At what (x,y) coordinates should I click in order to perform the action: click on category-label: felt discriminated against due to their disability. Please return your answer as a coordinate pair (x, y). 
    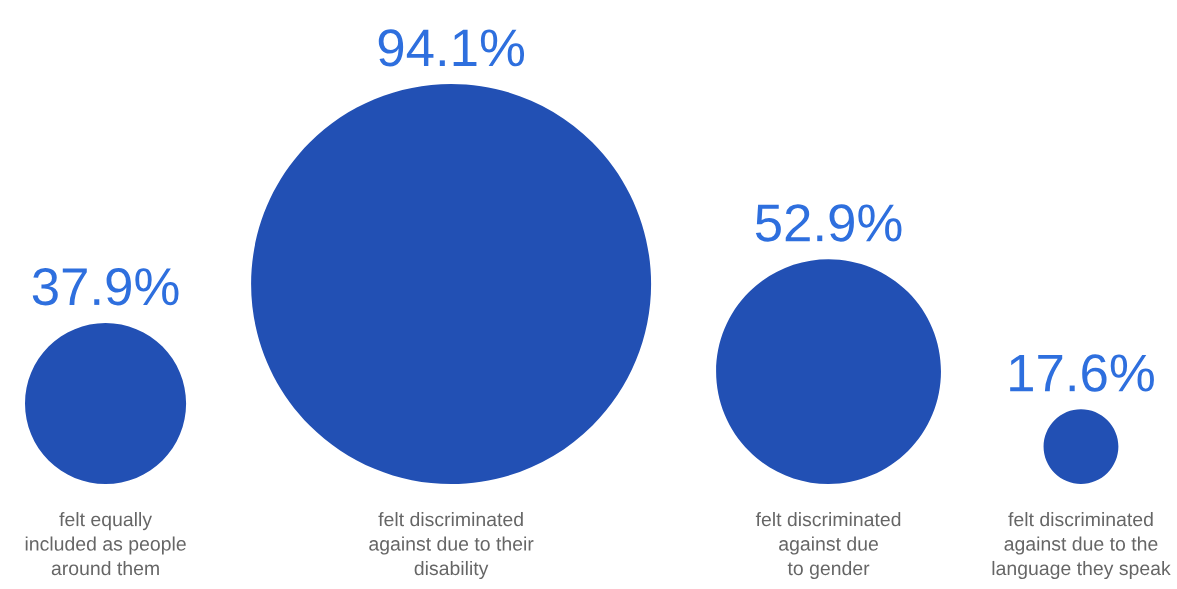
    Looking at the image, I should click on (451, 546).